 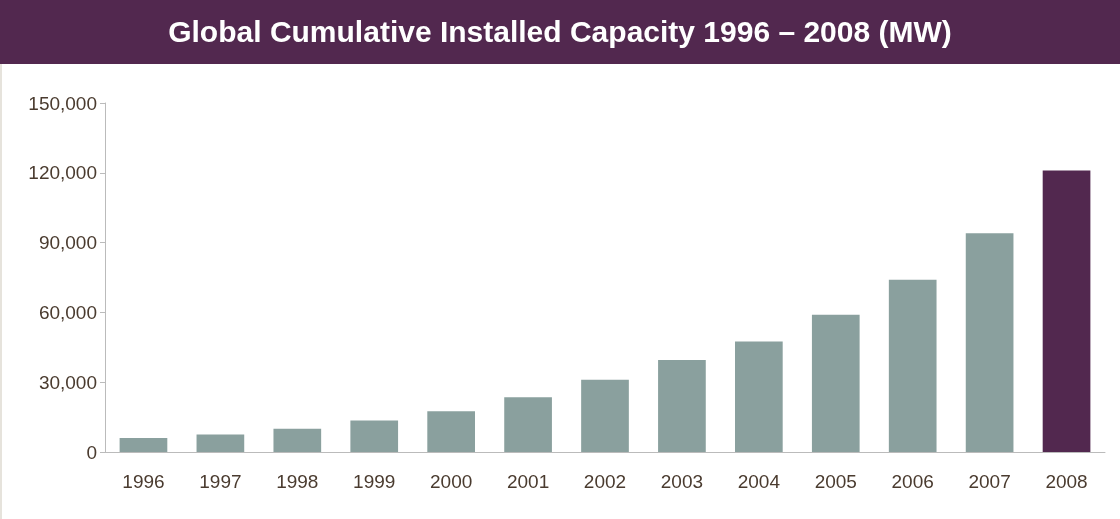 What do you see at coordinates (451, 481) in the screenshot?
I see `x-tick-label: 2000` at bounding box center [451, 481].